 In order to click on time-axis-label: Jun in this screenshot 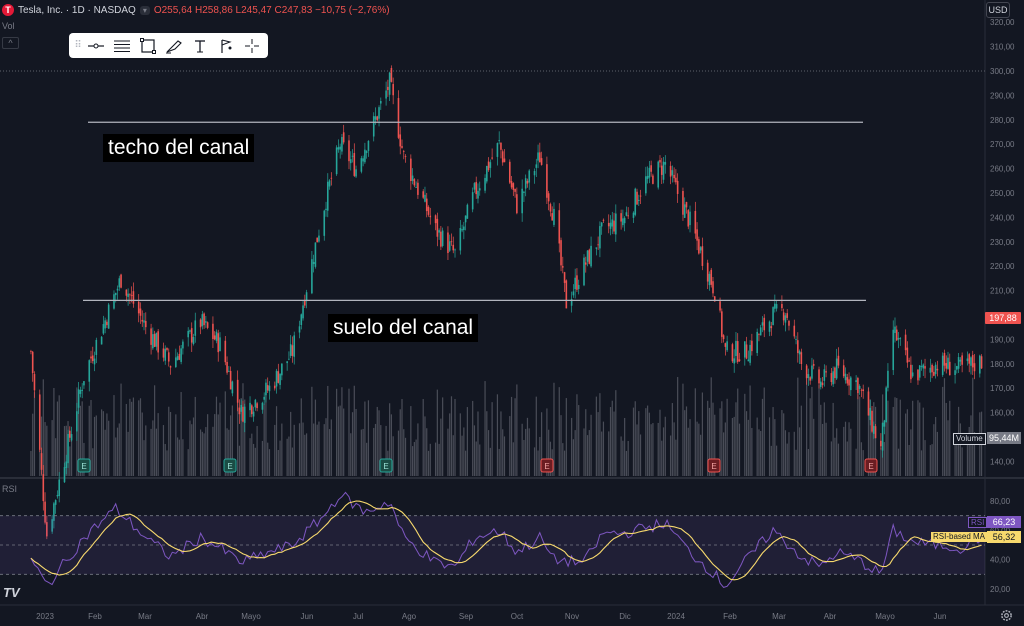, I will do `click(307, 616)`.